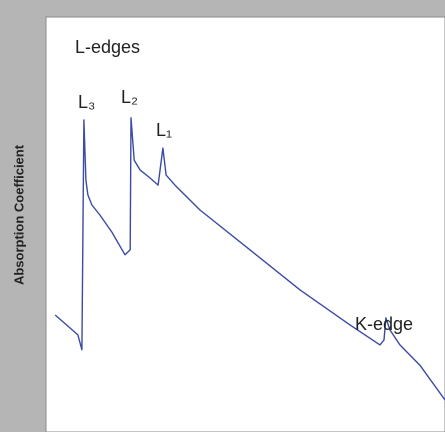  I want to click on y-axis-label: Absorption Coefficient, so click(18, 214).